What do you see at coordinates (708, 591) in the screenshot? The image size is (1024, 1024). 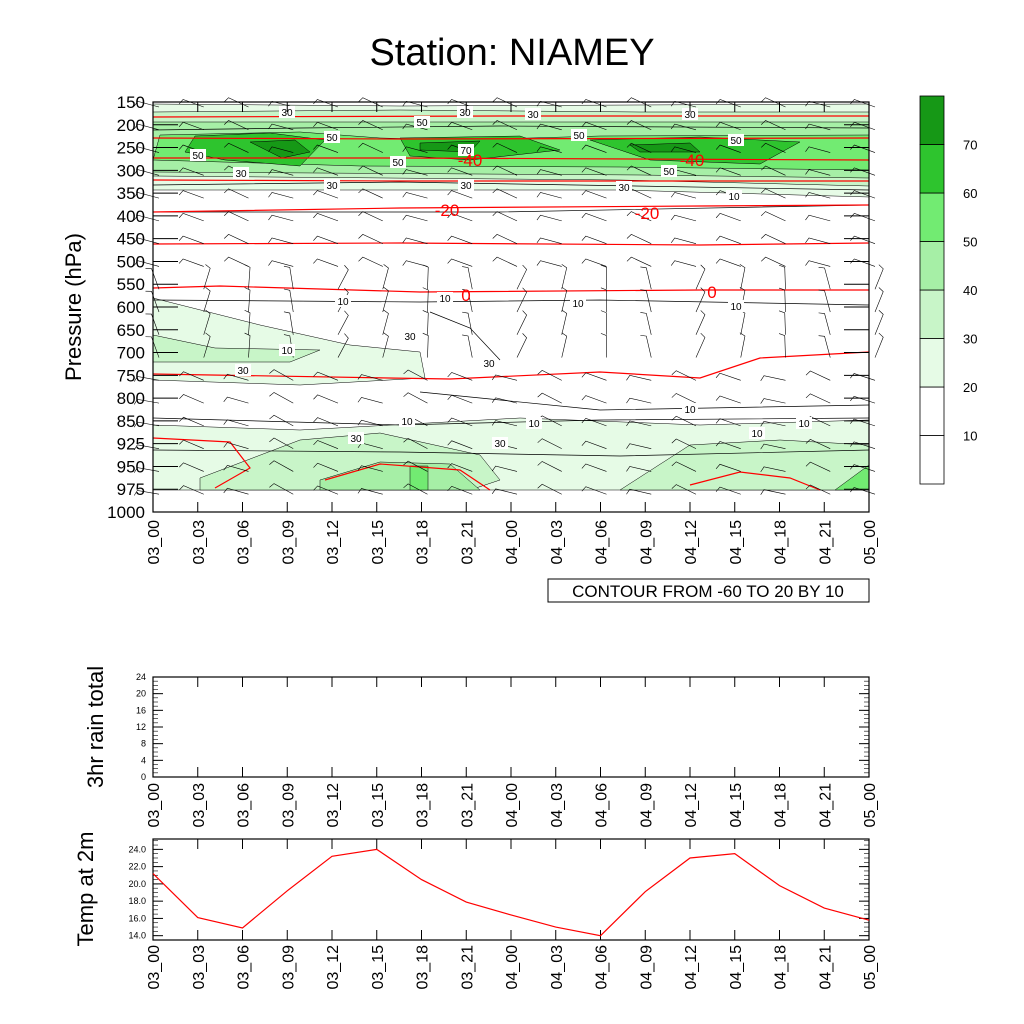 I see `contour-info-text: CONTOUR FROM -60 TO 20 BY 10` at bounding box center [708, 591].